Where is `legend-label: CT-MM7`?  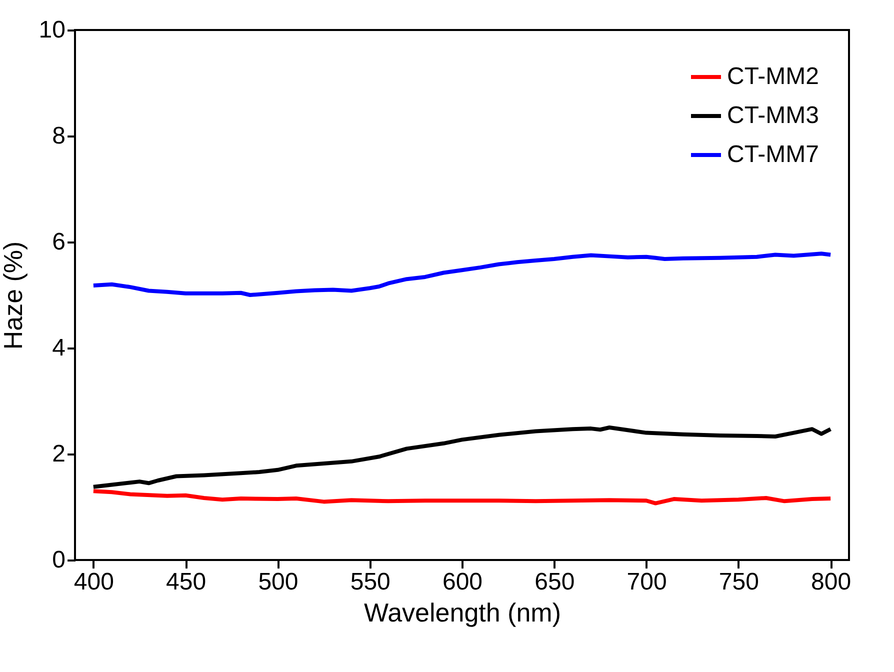
legend-label: CT-MM7 is located at coordinates (773, 154).